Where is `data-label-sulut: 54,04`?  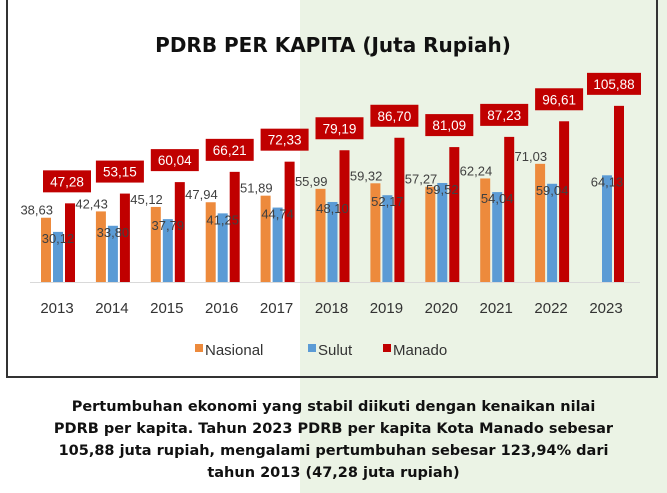 data-label-sulut: 54,04 is located at coordinates (497, 198).